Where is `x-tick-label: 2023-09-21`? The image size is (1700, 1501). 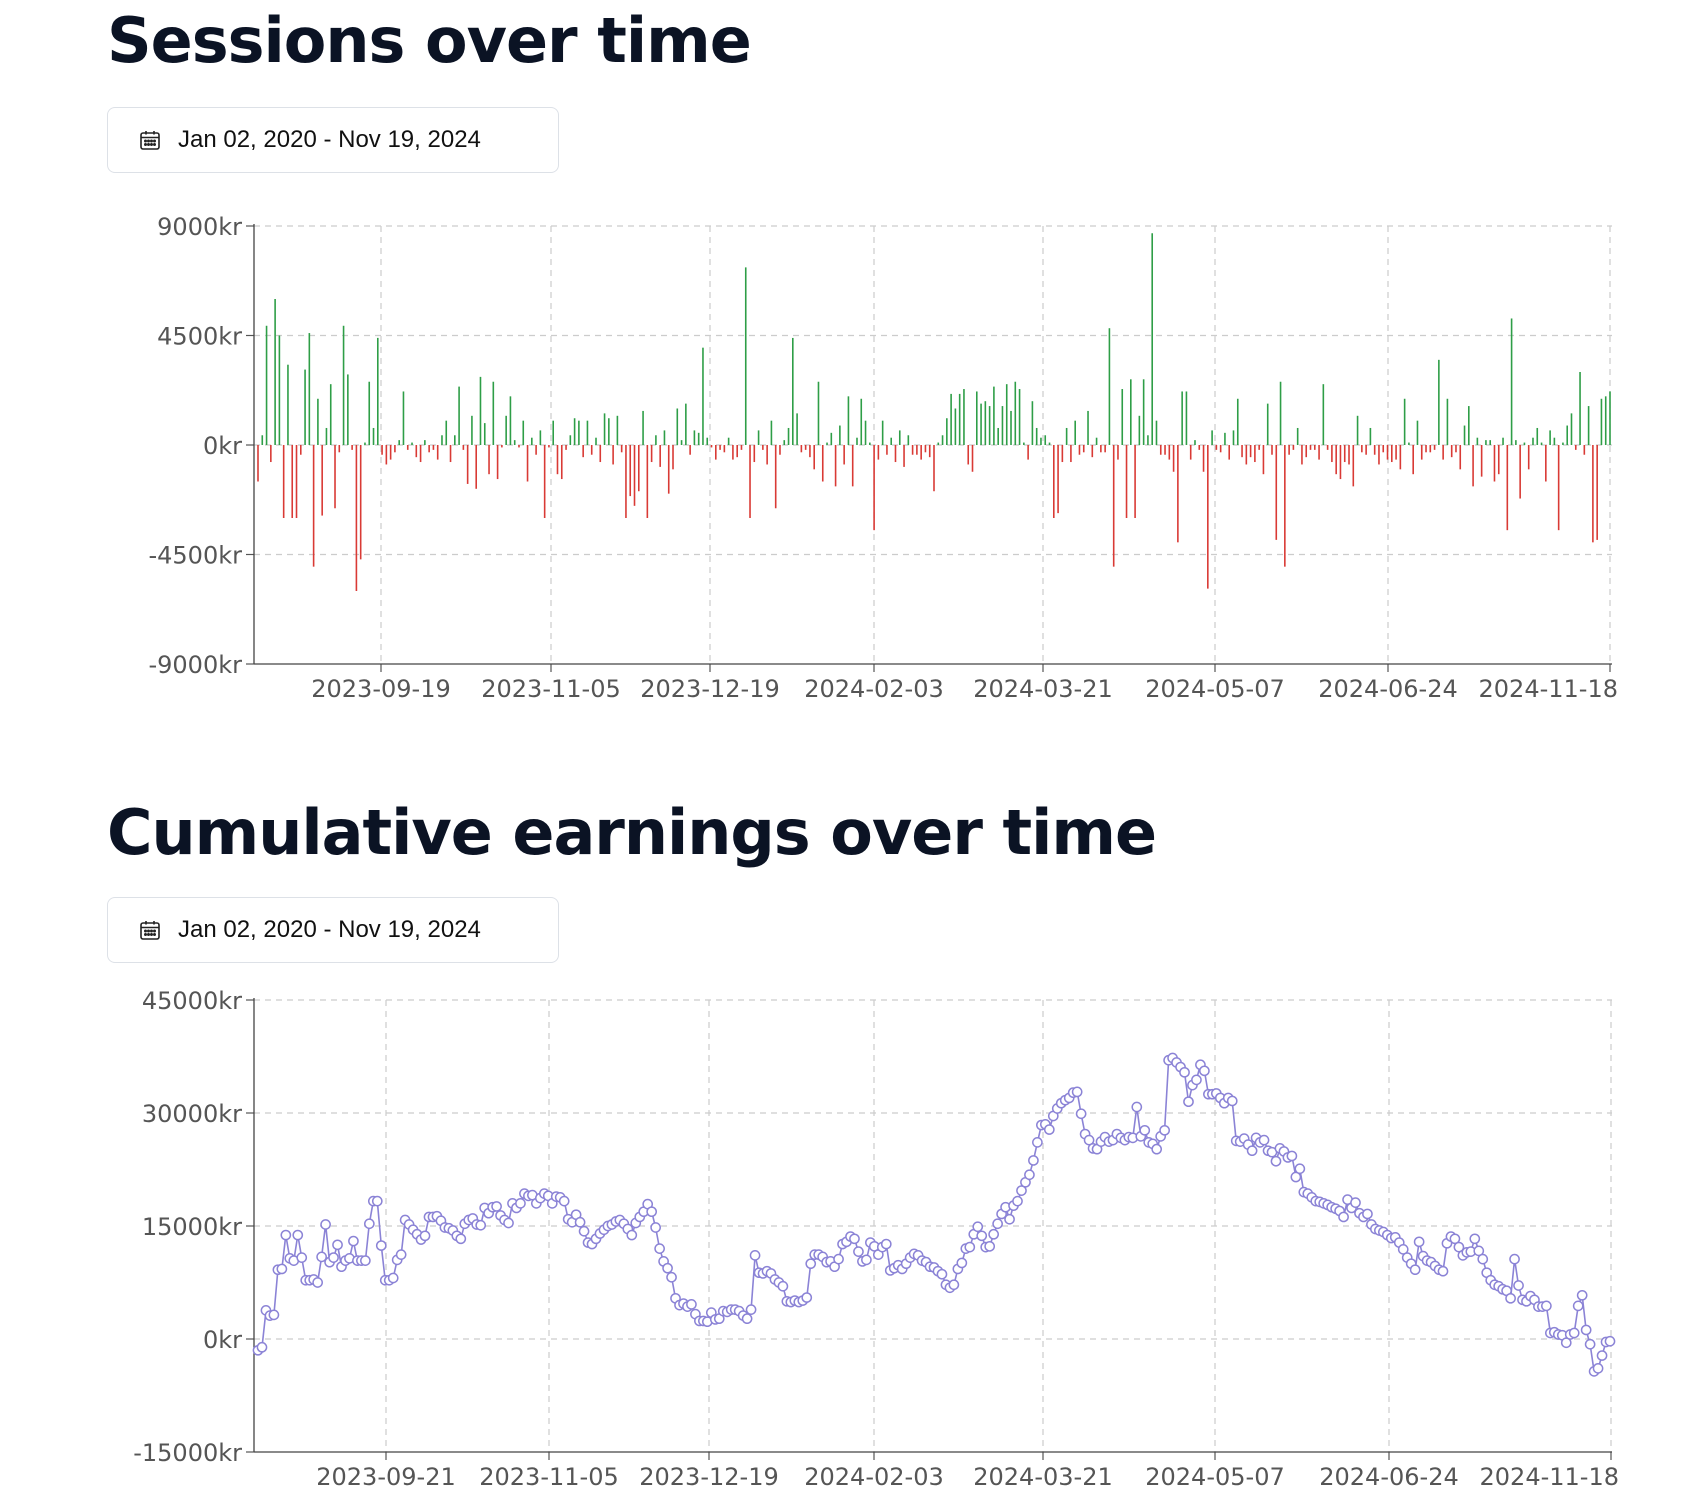
x-tick-label: 2023-09-21 is located at coordinates (385, 1477).